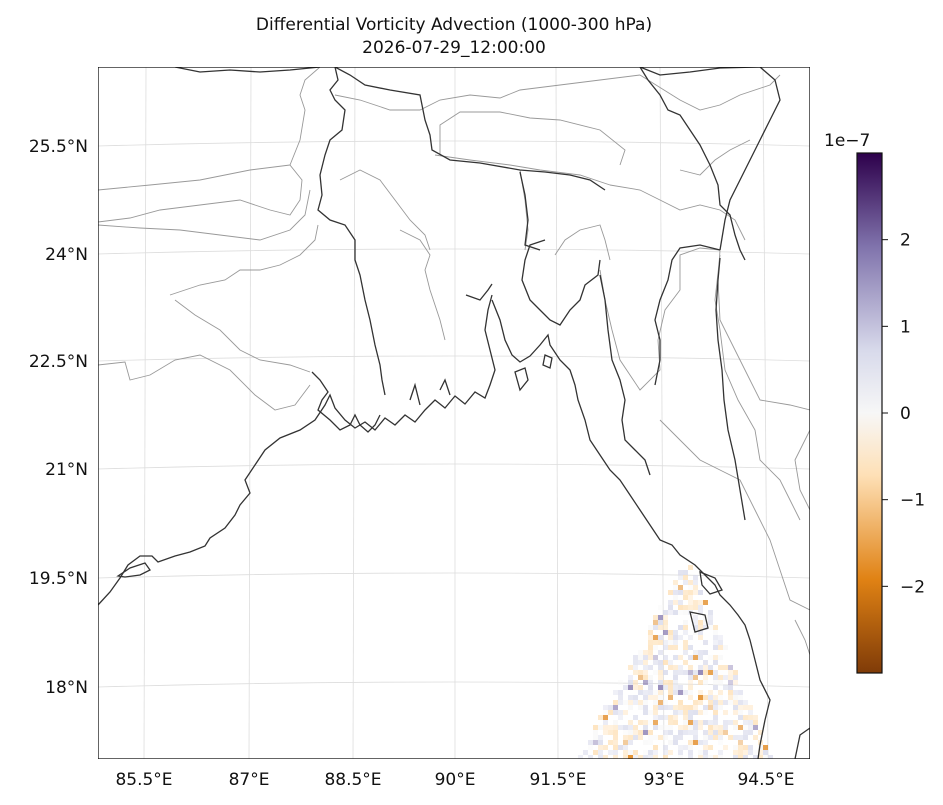 The width and height of the screenshot is (943, 805). Describe the element at coordinates (905, 241) in the screenshot. I see `colorbar-tick-label: 2` at that location.